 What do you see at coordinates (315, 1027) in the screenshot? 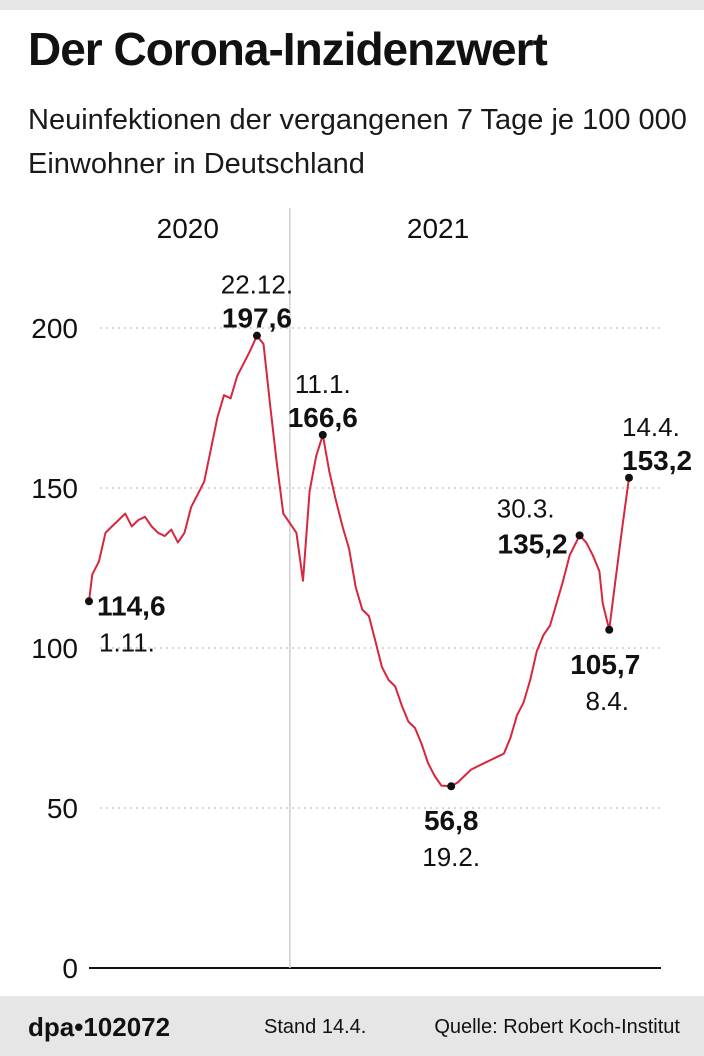
I see `stand-date: Stand 14.4.` at bounding box center [315, 1027].